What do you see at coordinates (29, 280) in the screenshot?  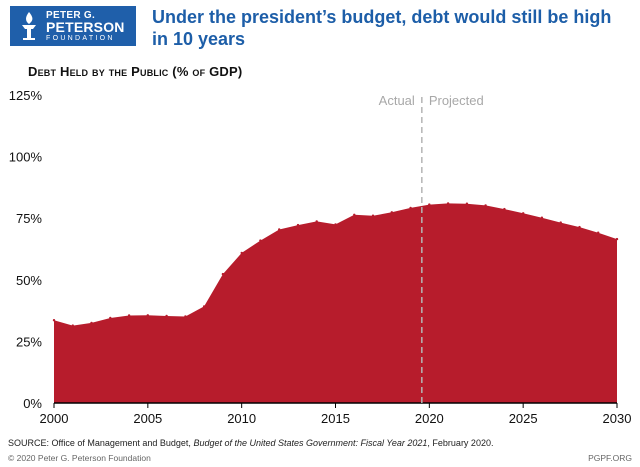 I see `y-tick-label: 50%` at bounding box center [29, 280].